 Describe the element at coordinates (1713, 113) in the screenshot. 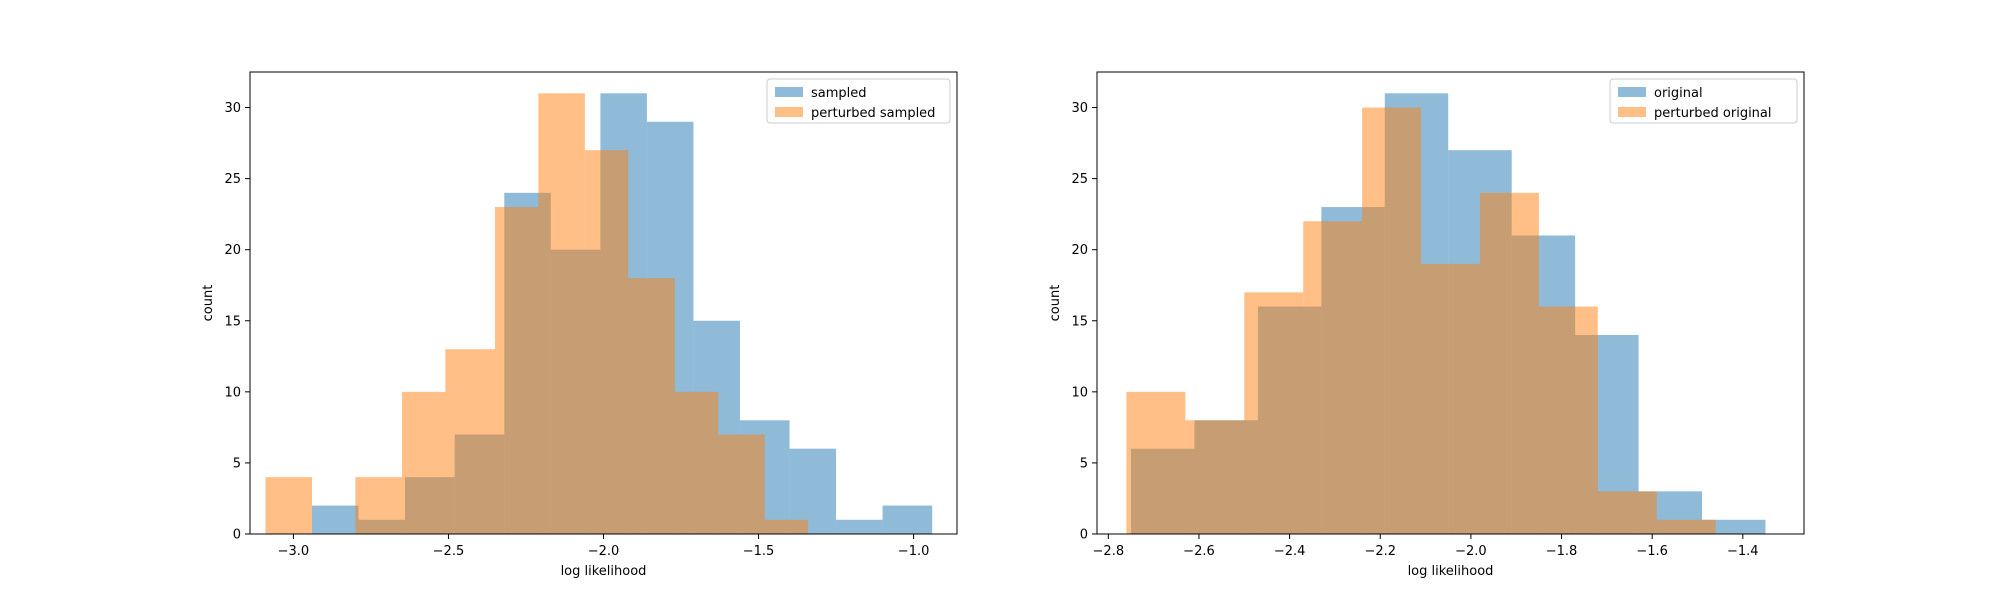

I see `legend-label: perturbed original` at that location.